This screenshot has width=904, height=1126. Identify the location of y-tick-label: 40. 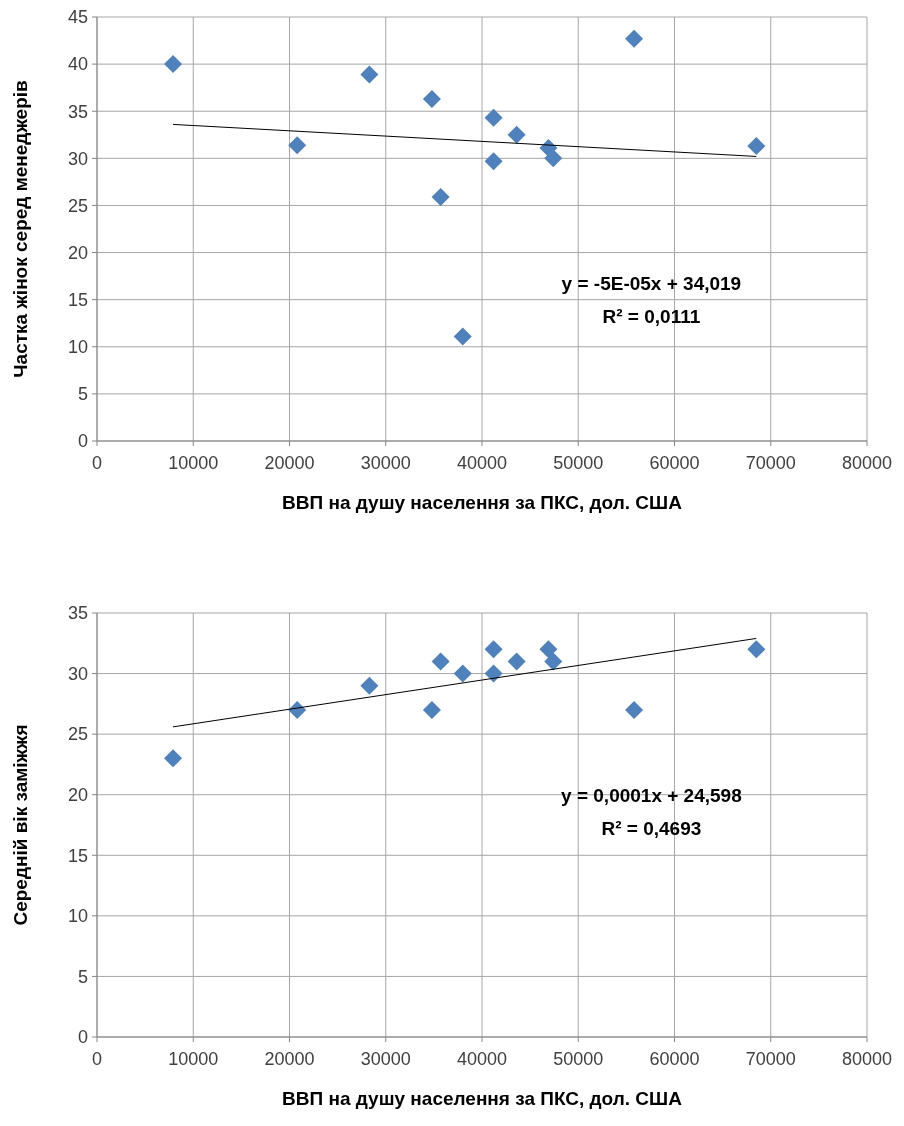
(77, 64).